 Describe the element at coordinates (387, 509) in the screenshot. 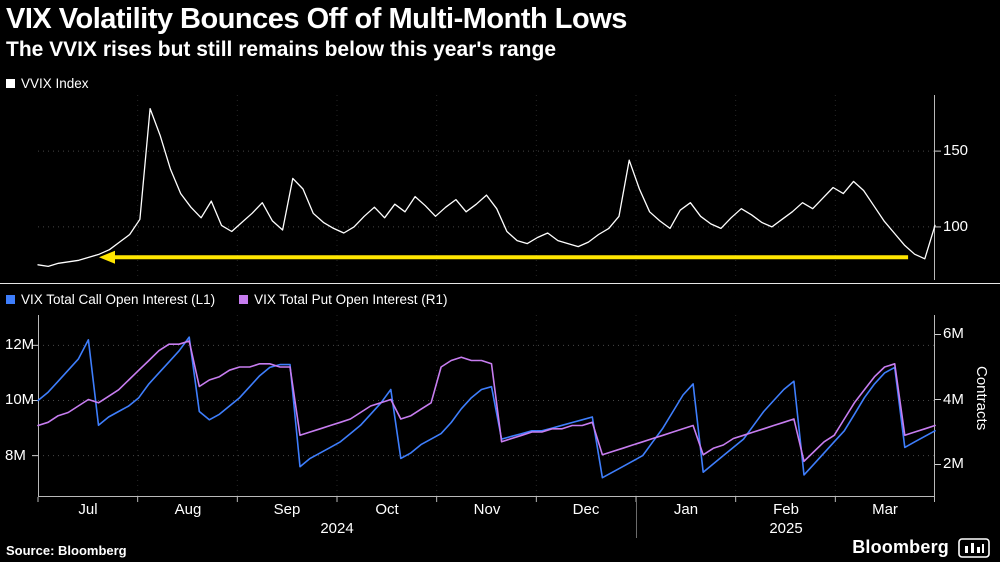

I see `month-label-oct: Oct` at that location.